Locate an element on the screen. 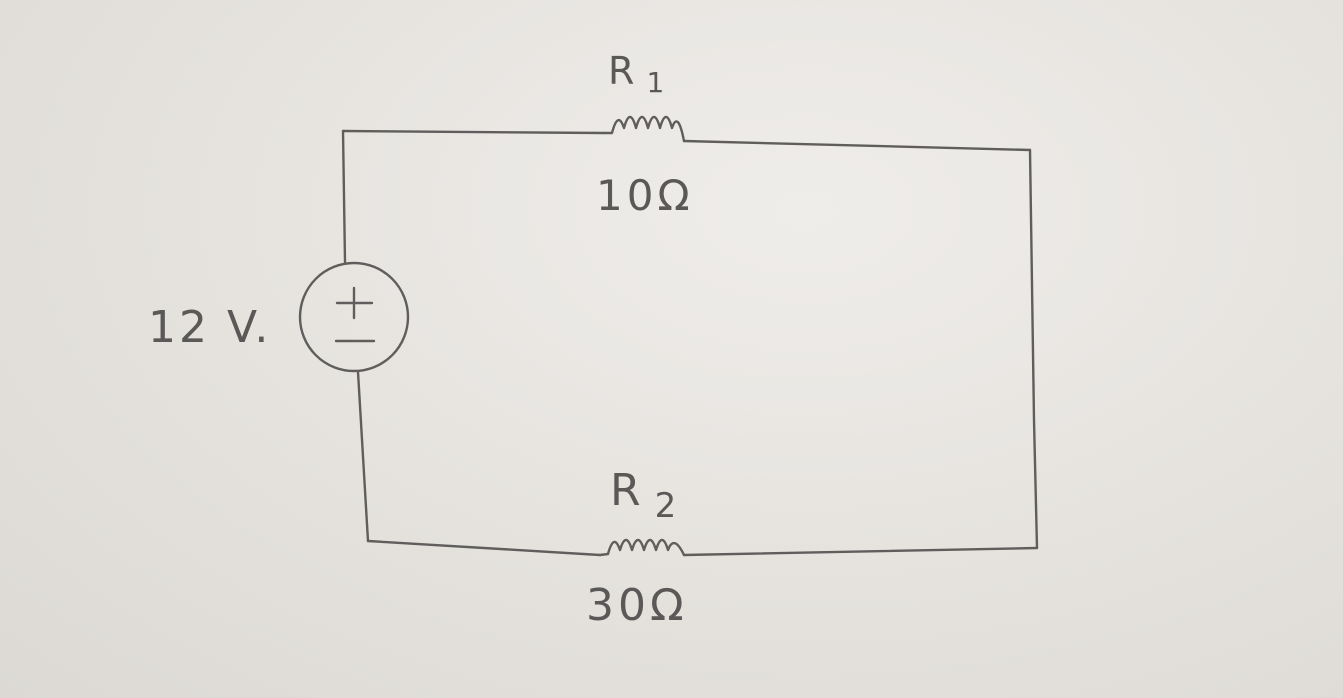 Image resolution: width=1343 pixels, height=698 pixels. resistor-r1-value: 10Ω is located at coordinates (645, 195).